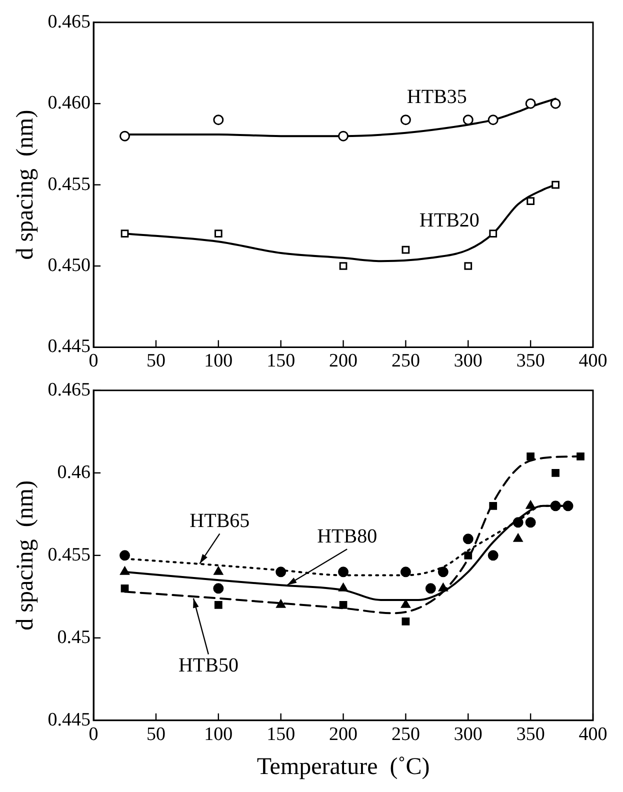 This screenshot has height=792, width=623. What do you see at coordinates (208, 665) in the screenshot?
I see `annotation: HTB50` at bounding box center [208, 665].